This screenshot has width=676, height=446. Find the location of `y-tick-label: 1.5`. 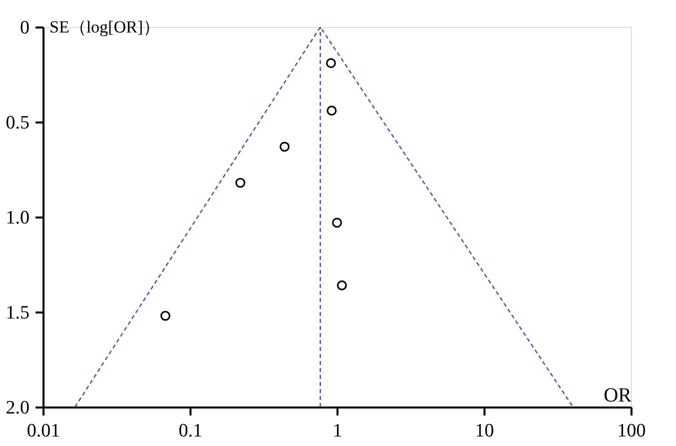

y-tick-label: 1.5 is located at coordinates (18, 313).